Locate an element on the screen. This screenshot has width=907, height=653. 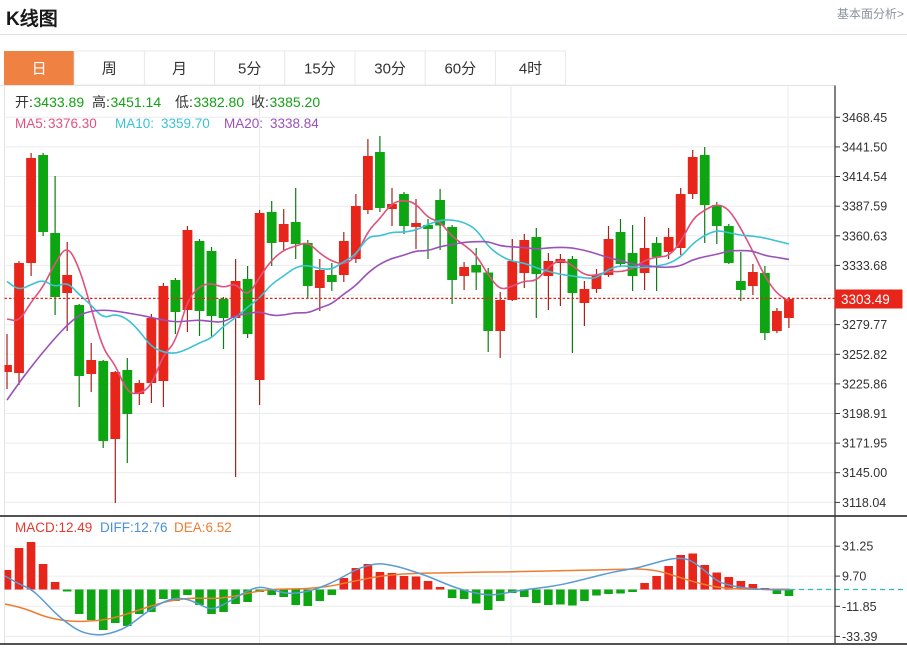
svg-text: 月 is located at coordinates (179, 69).